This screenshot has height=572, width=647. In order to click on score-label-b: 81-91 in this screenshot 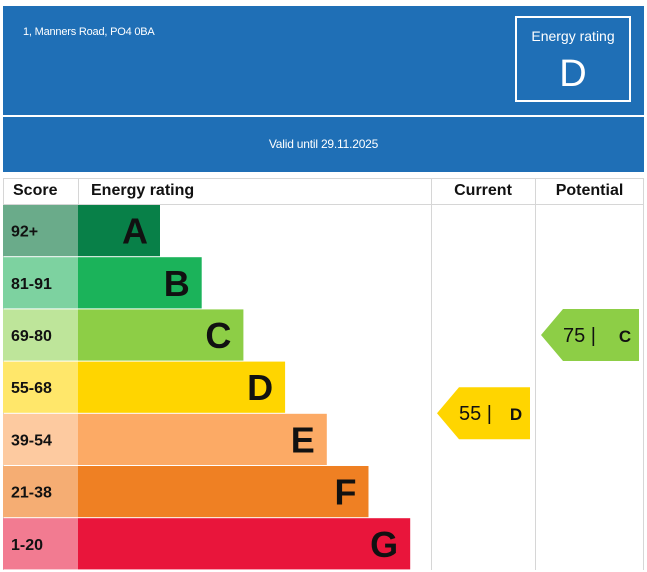, I will do `click(31, 284)`.